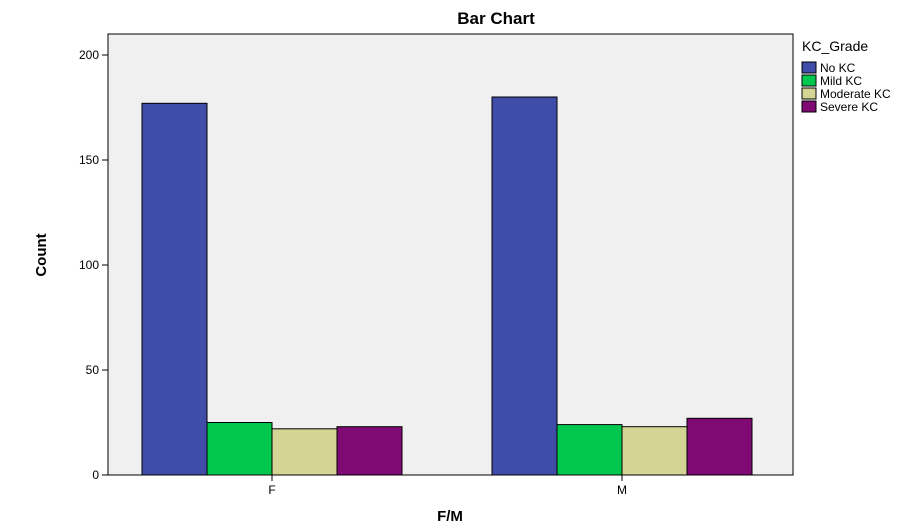  I want to click on chart-title: Bar Chart, so click(496, 18).